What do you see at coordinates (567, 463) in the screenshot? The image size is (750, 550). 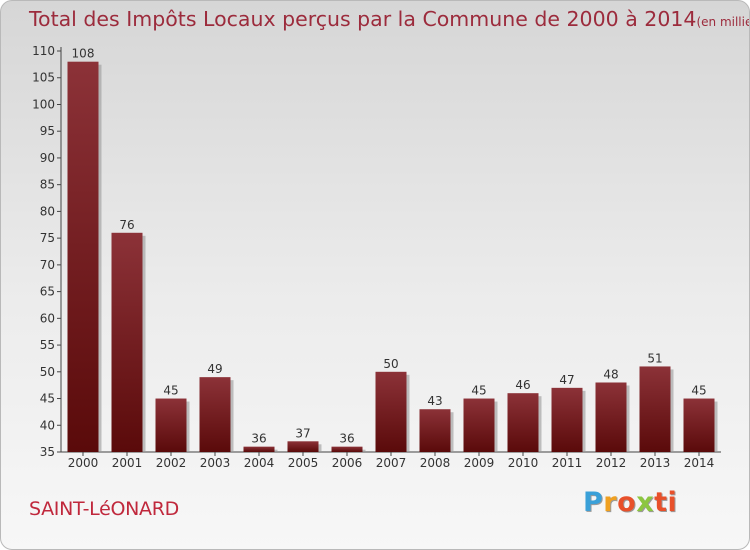 I see `x-tick-label: 2011` at bounding box center [567, 463].